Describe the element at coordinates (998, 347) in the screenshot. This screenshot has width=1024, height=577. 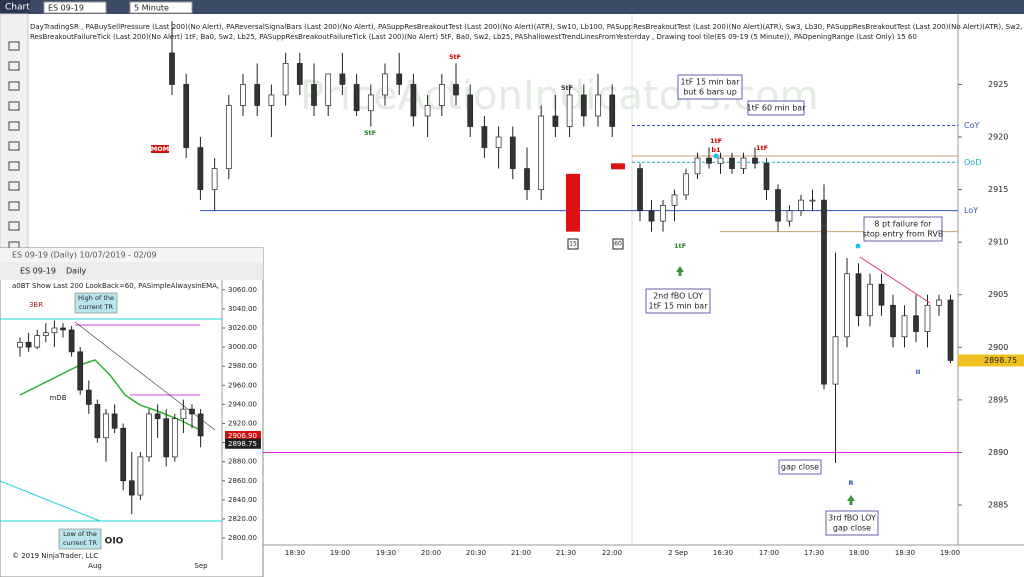
I see `y-tick-label: 2900` at that location.